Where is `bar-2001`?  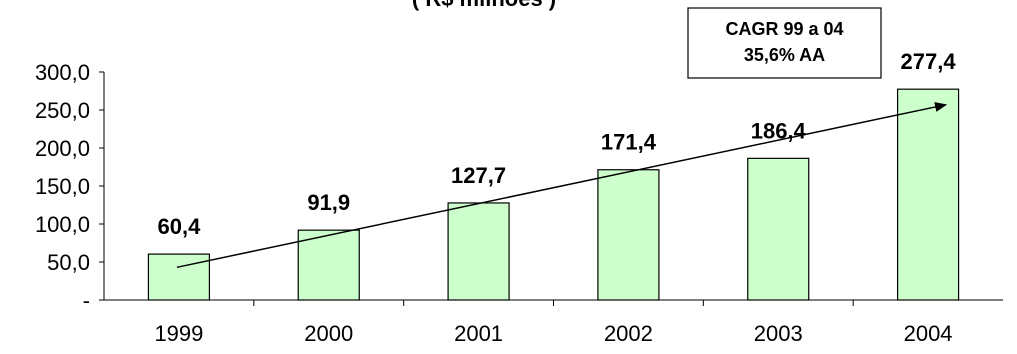
bar-2001 is located at coordinates (478, 251).